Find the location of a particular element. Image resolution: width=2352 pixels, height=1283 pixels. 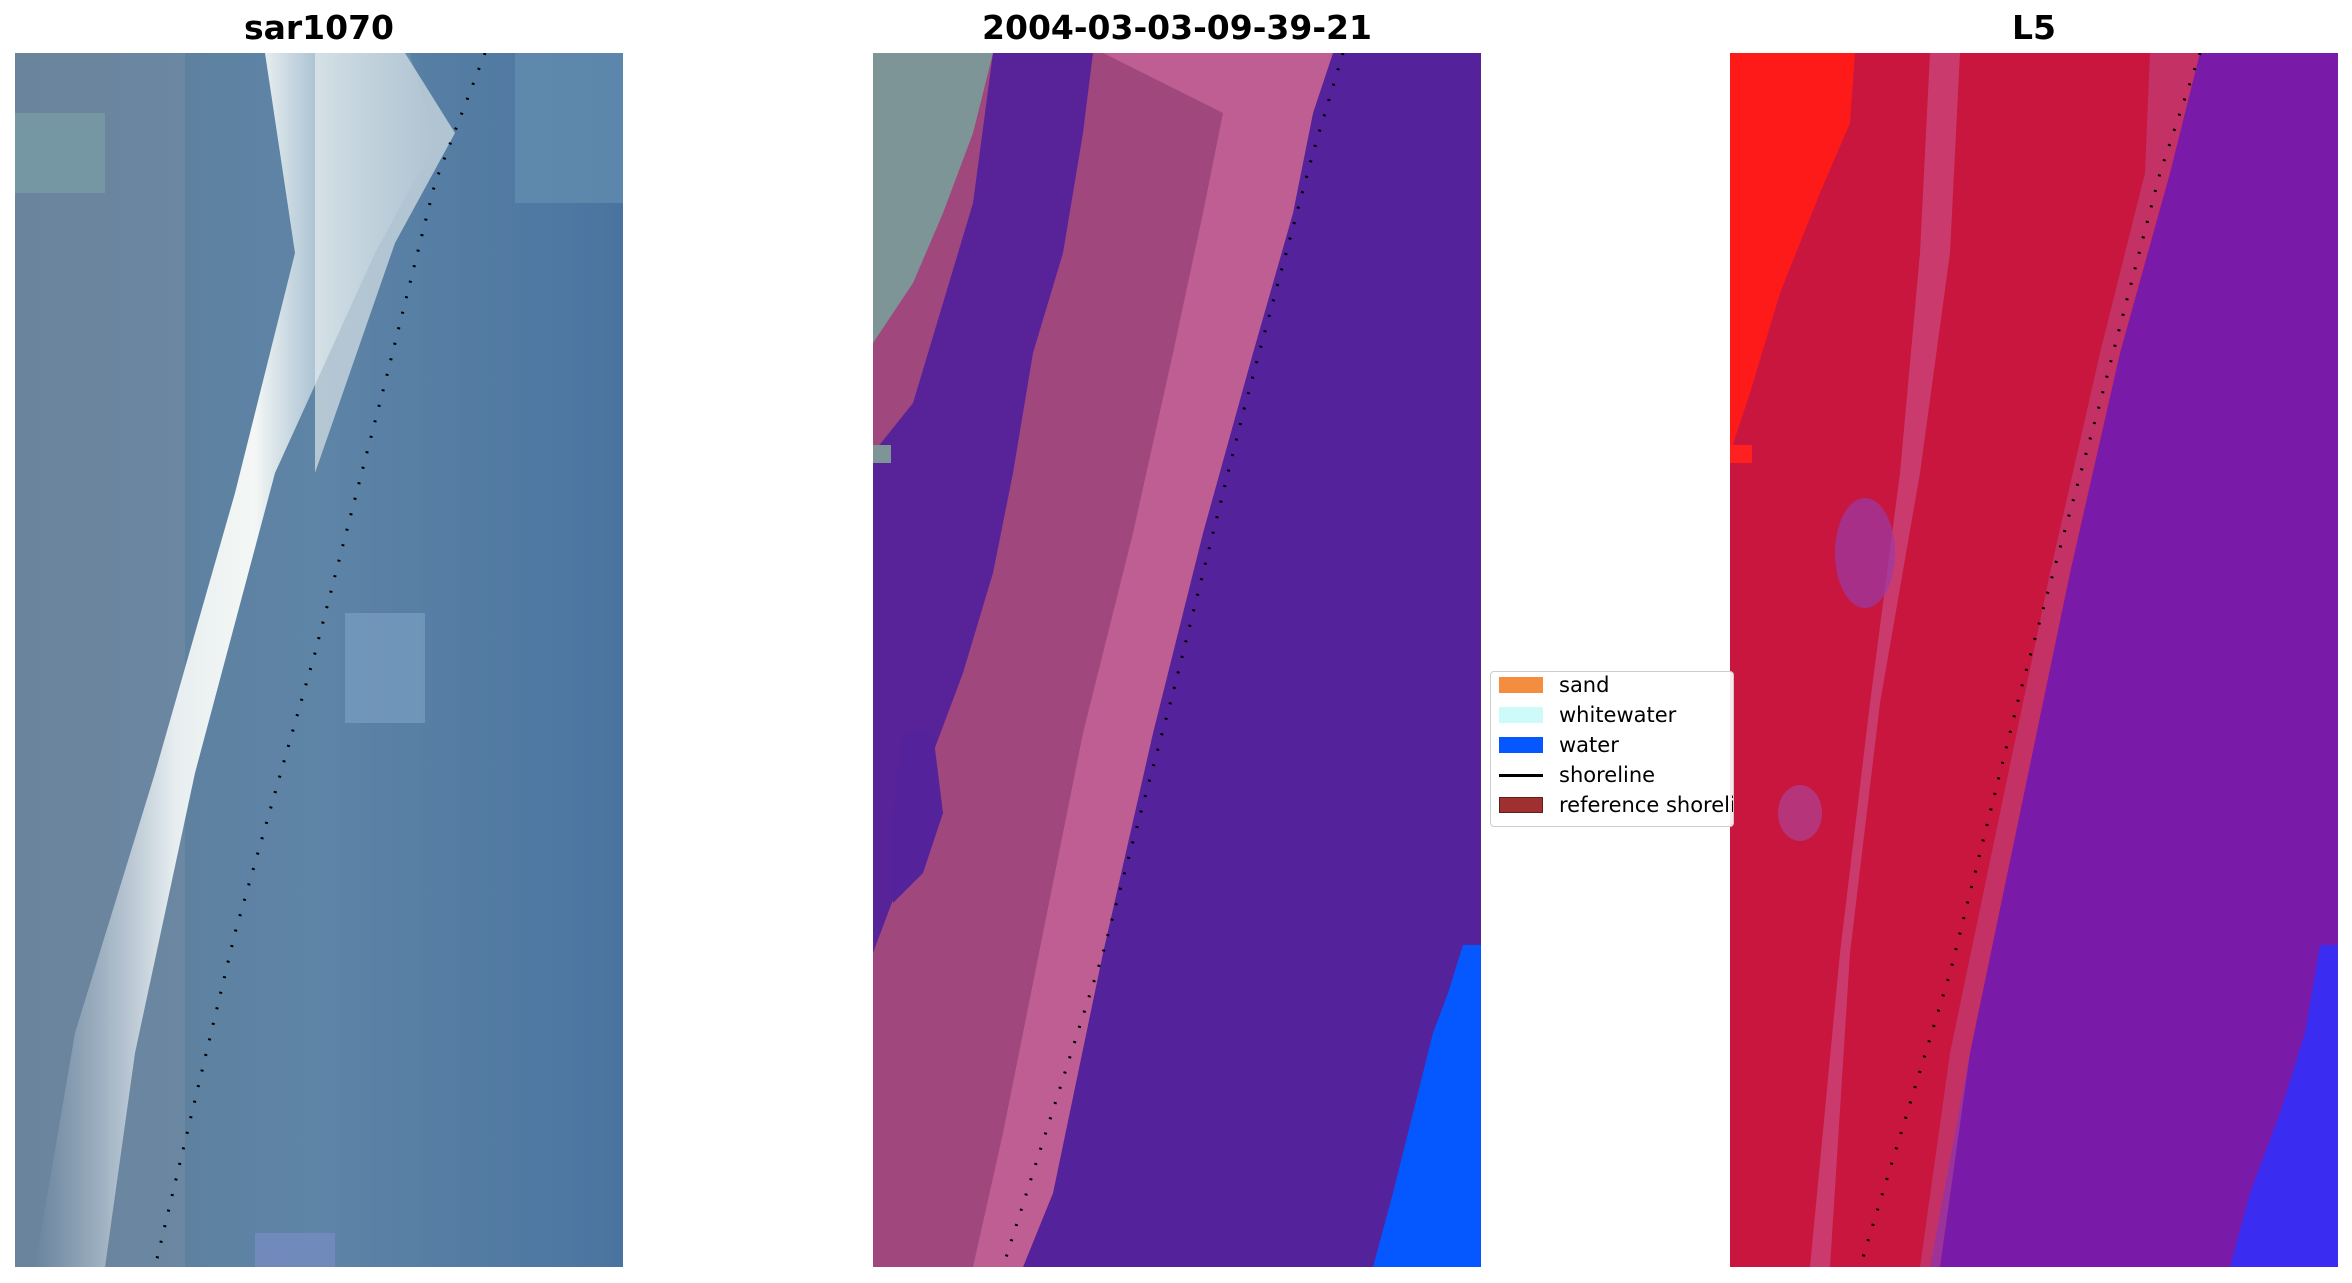

panel-title-rgb: sar1070 is located at coordinates (319, 27).